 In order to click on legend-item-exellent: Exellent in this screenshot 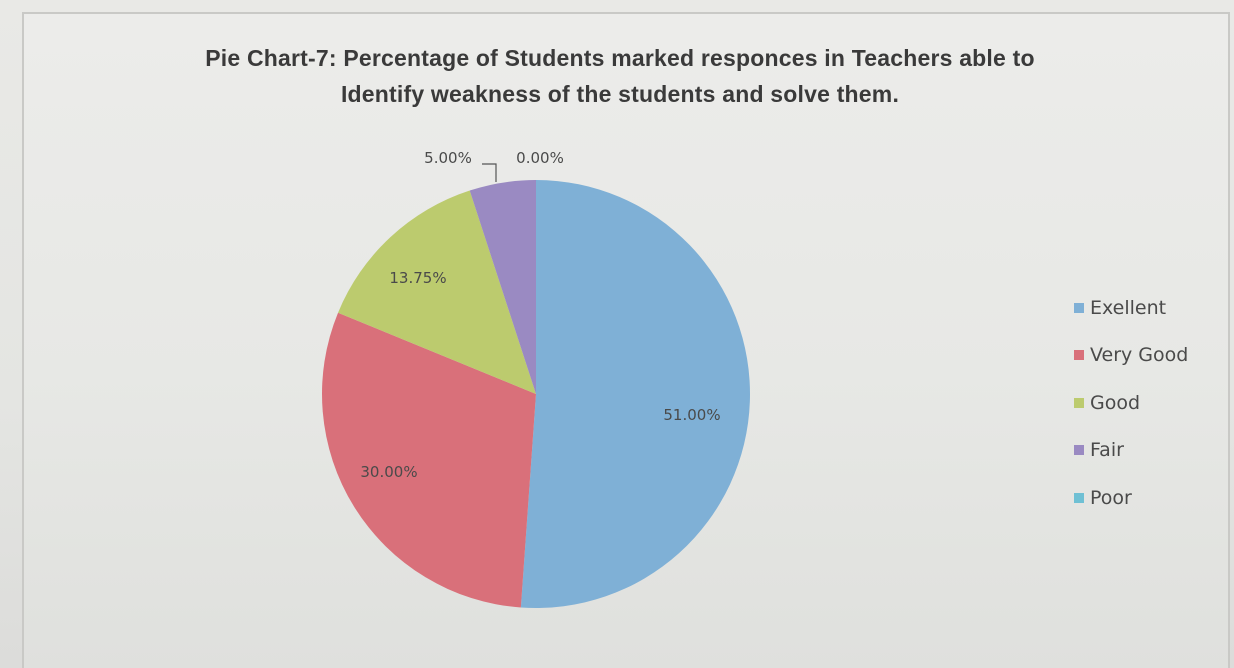, I will do `click(1131, 308)`.